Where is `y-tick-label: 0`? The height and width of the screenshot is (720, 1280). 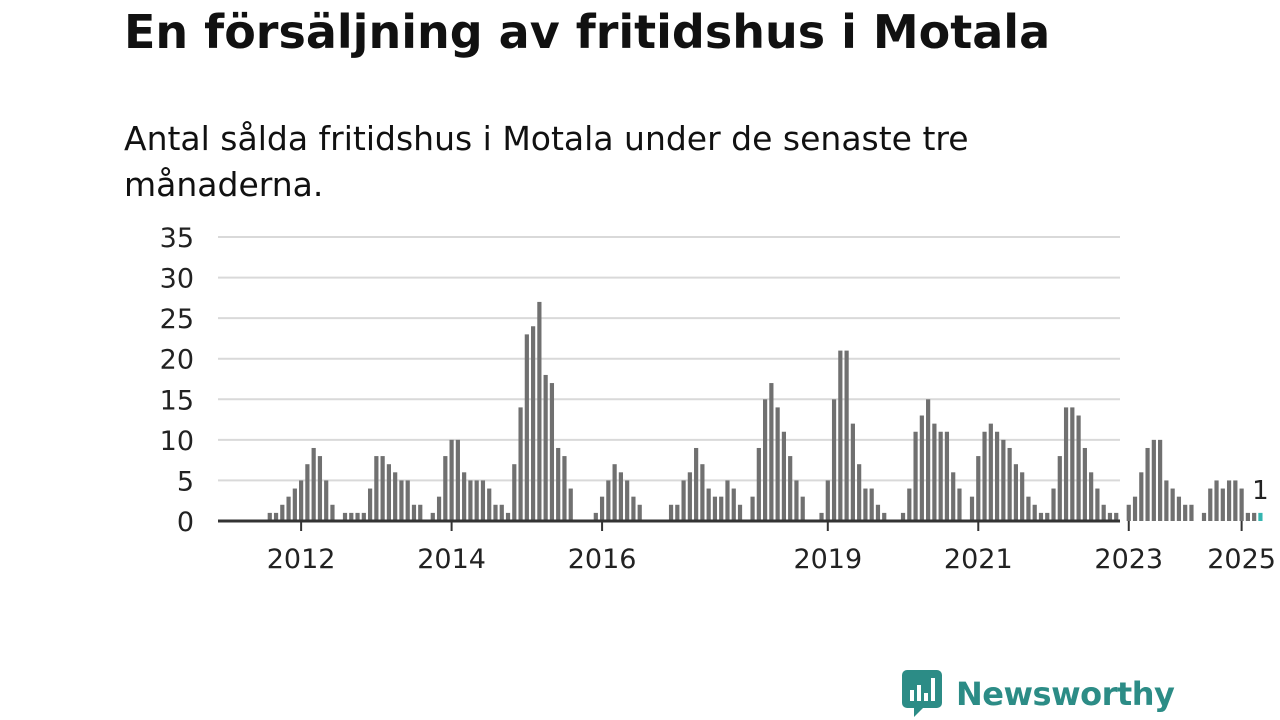
y-tick-label: 0 is located at coordinates (185, 522).